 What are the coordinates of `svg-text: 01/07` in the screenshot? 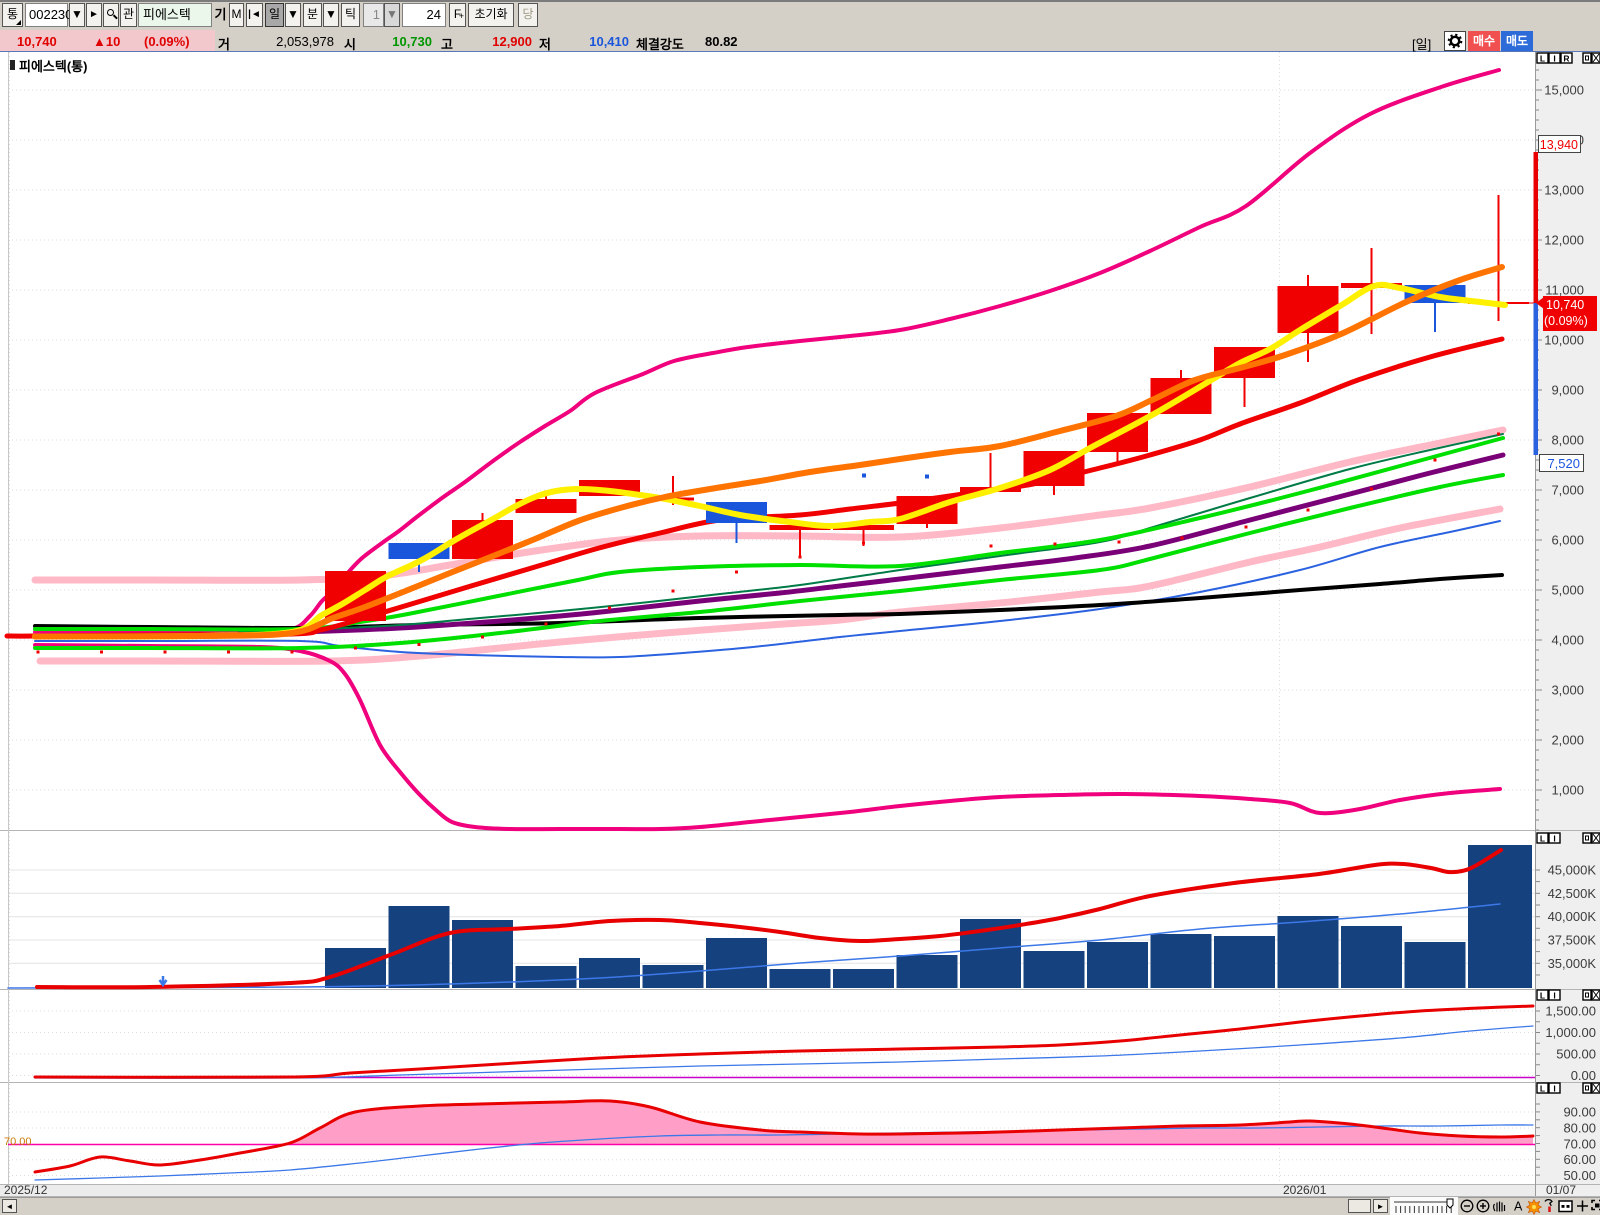 It's located at (1561, 1190).